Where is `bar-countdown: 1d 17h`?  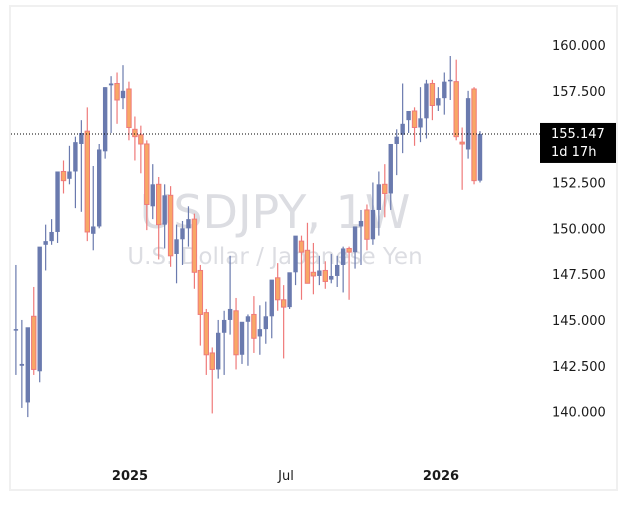
bar-countdown: 1d 17h is located at coordinates (573, 152).